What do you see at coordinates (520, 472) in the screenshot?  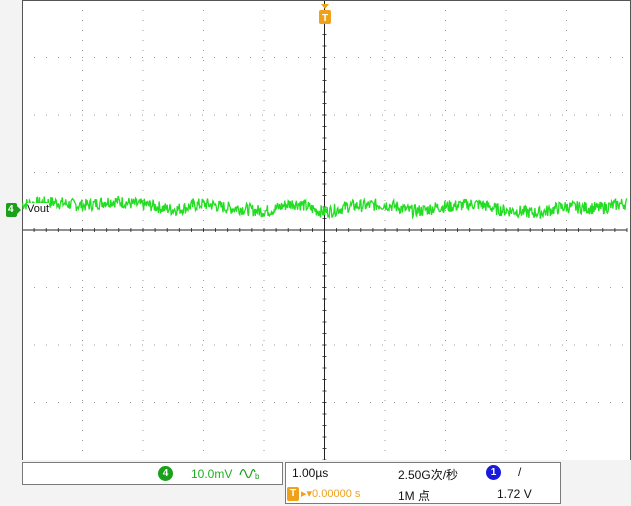 I see `trigger-slope: /` at bounding box center [520, 472].